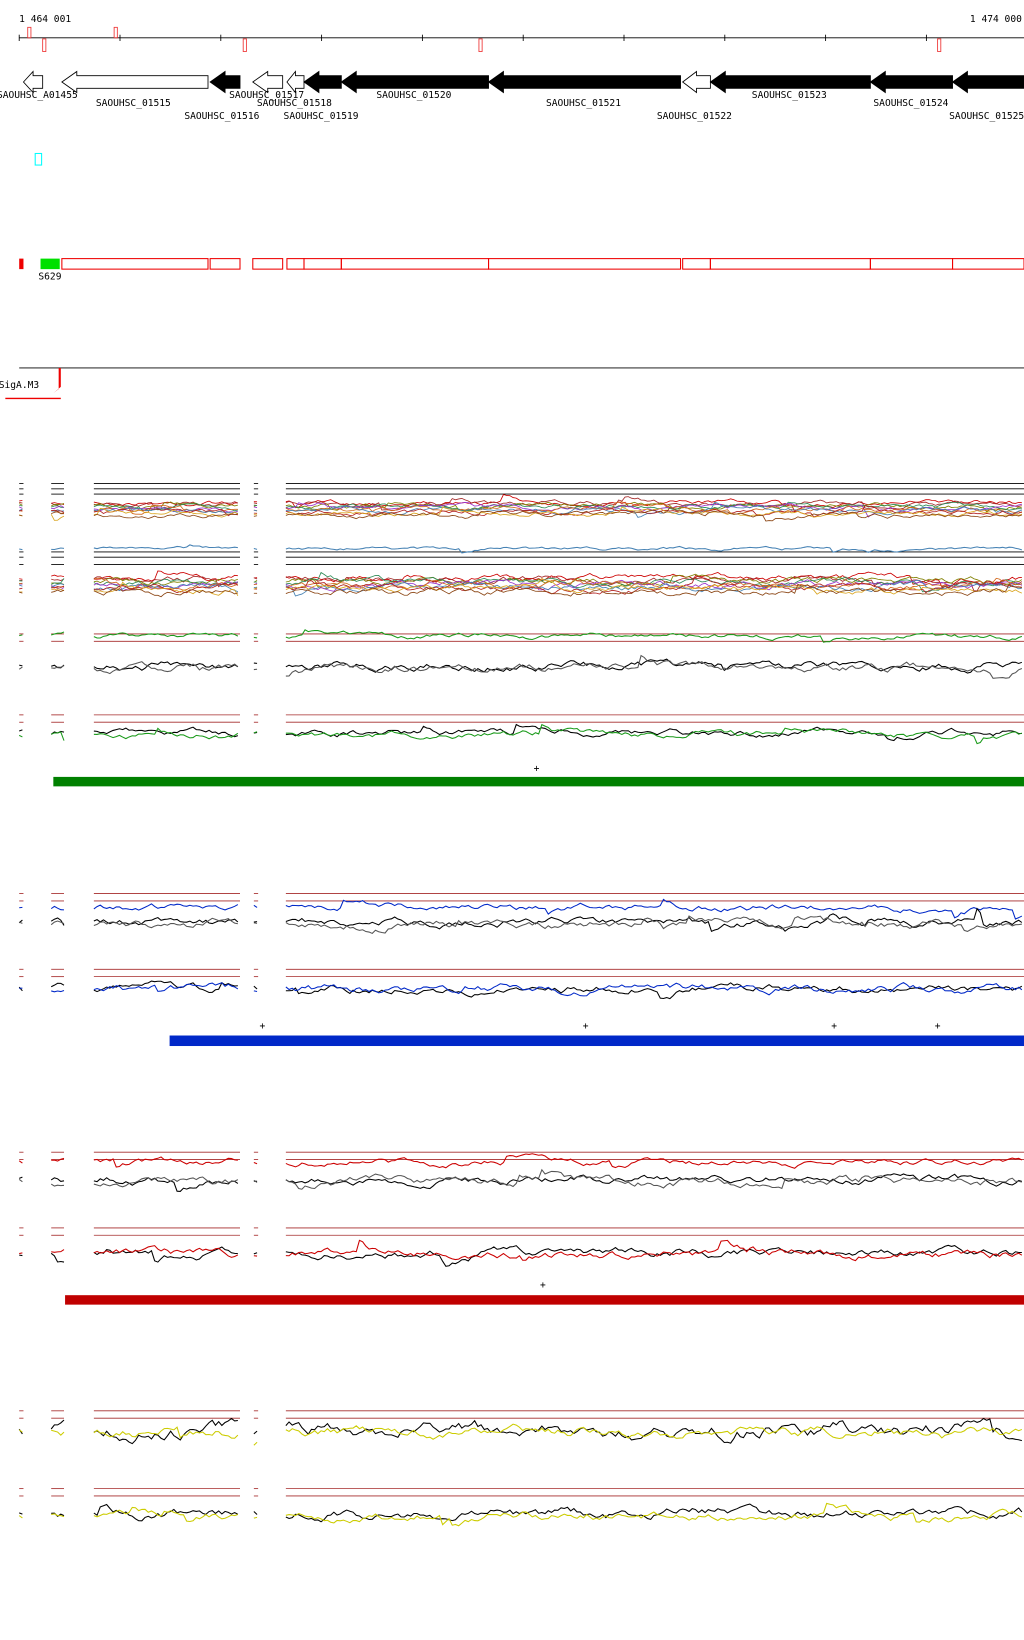 The image size is (1024, 1640). Describe the element at coordinates (294, 103) in the screenshot. I see `gene-label: SAOUHSC_01518` at that location.